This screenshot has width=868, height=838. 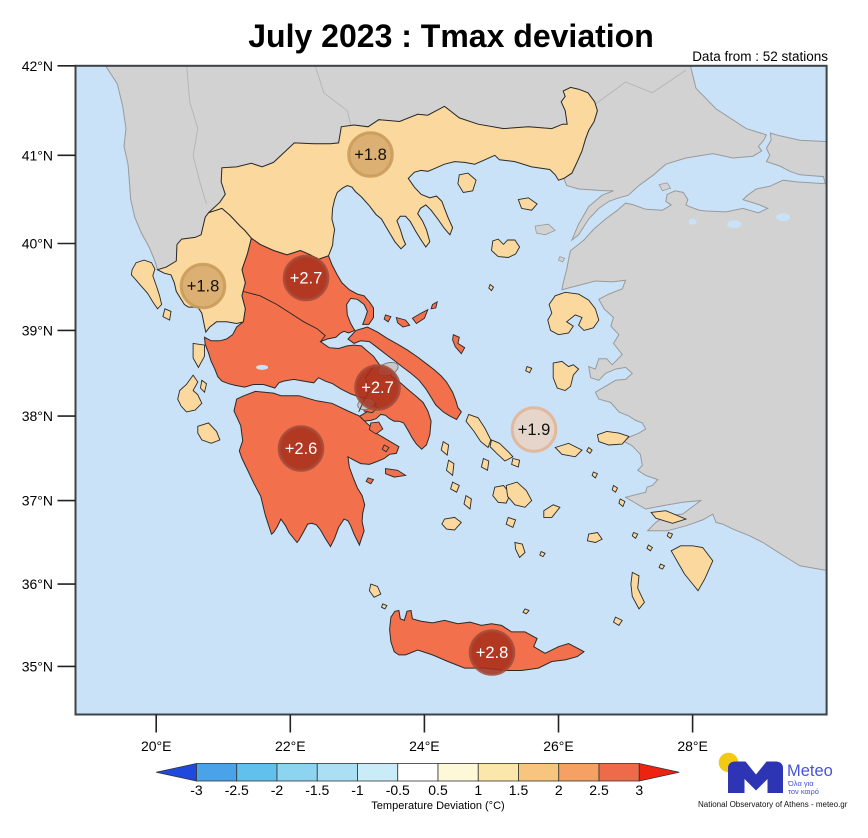 I want to click on svg-text: Data from : 52 stations, so click(x=760, y=56).